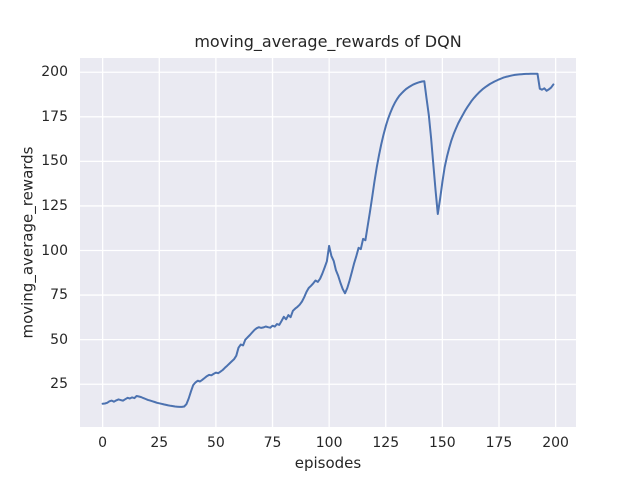  I want to click on y-tick-label: 75, so click(59, 295).